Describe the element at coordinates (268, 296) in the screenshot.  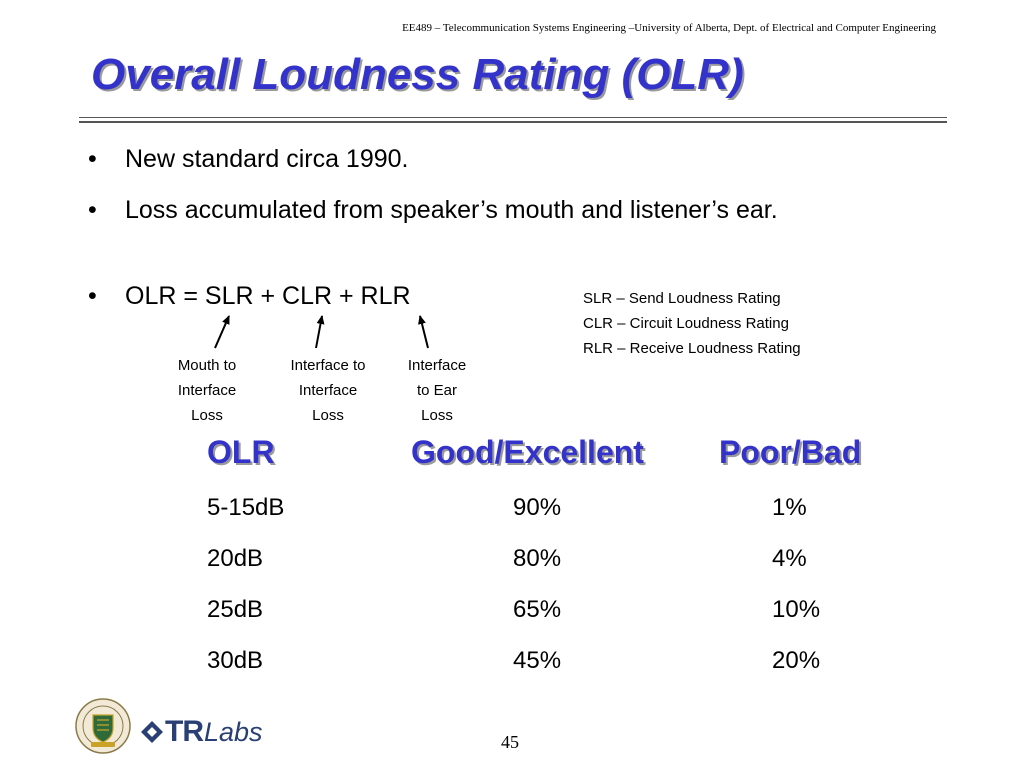
I see `formula-text: OLR = SLR + CLR + RLR` at that location.